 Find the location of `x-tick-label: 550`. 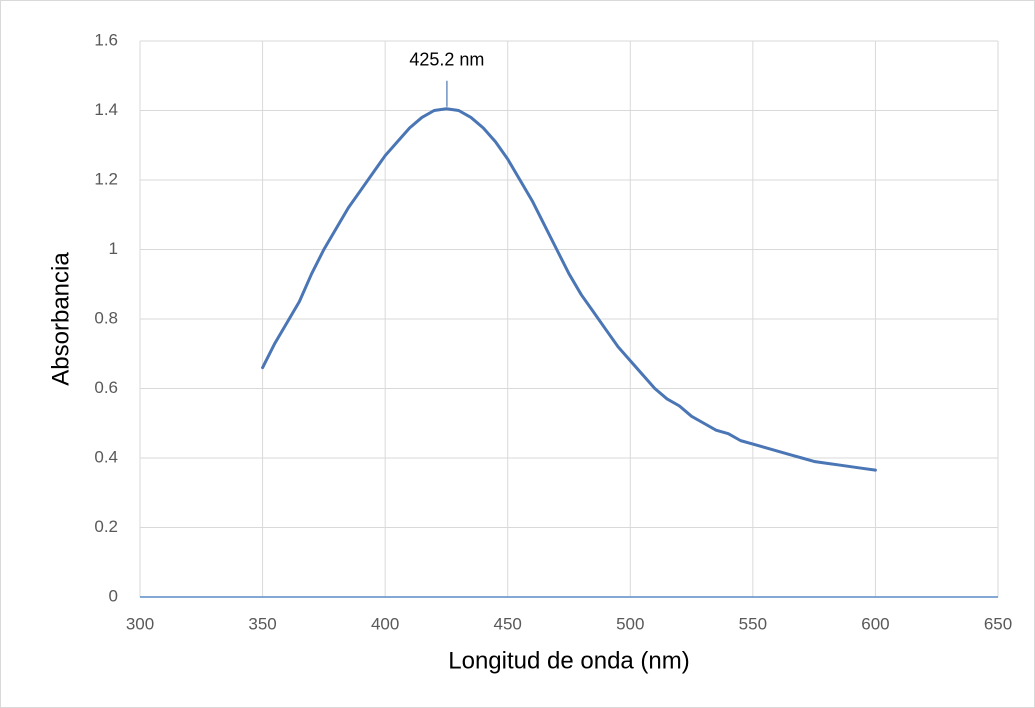

x-tick-label: 550 is located at coordinates (753, 623).